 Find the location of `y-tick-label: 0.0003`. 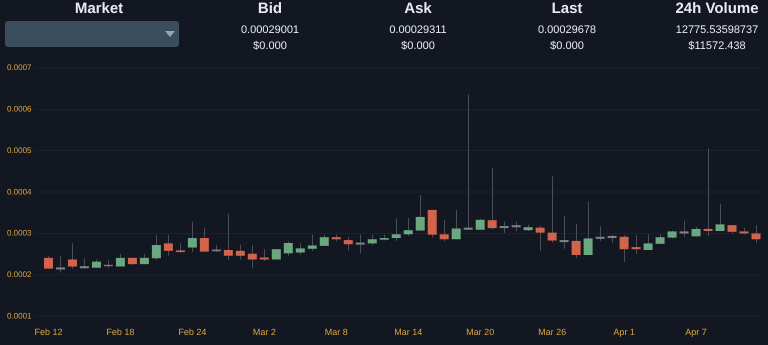

y-tick-label: 0.0003 is located at coordinates (19, 233).